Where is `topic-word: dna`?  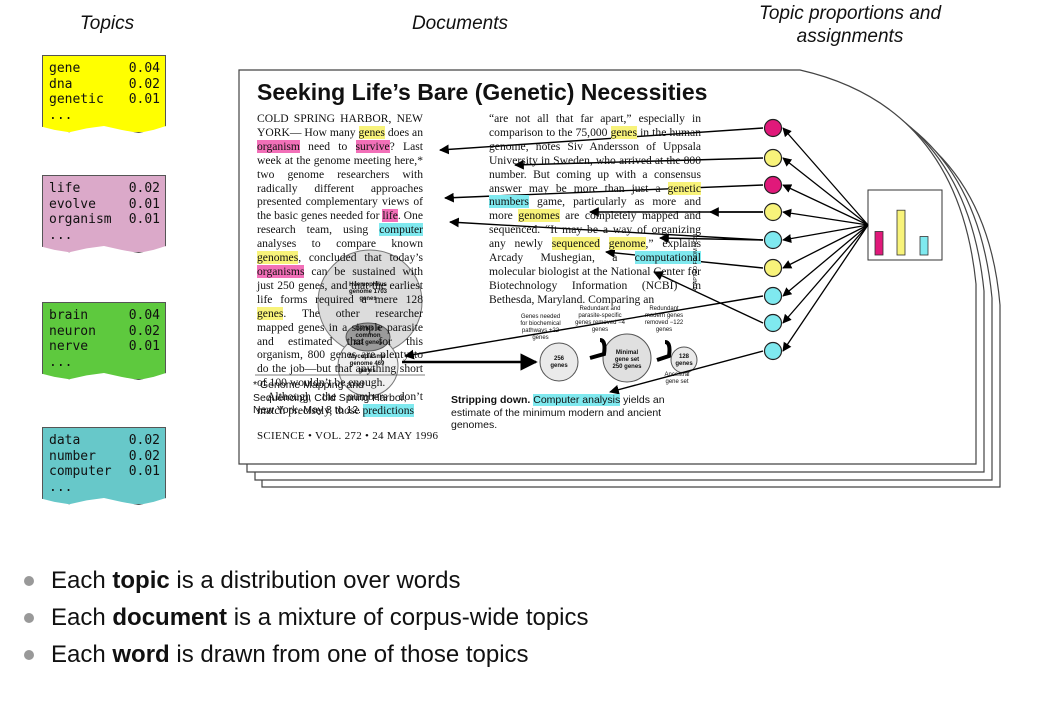
topic-word: dna is located at coordinates (61, 84).